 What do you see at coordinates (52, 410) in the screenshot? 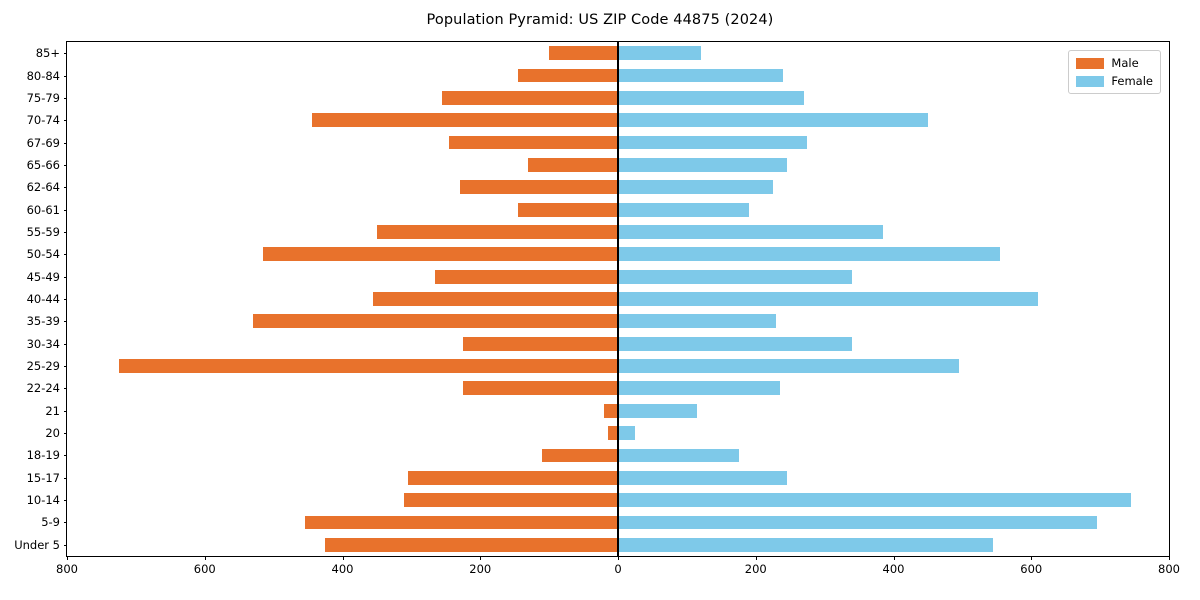
I see `y-axis-tick-label: 21` at bounding box center [52, 410].